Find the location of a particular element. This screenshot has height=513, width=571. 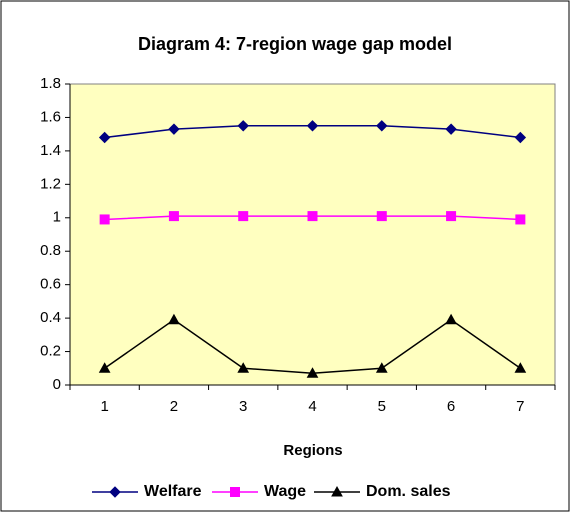

x-tick-label: 7 is located at coordinates (520, 406).